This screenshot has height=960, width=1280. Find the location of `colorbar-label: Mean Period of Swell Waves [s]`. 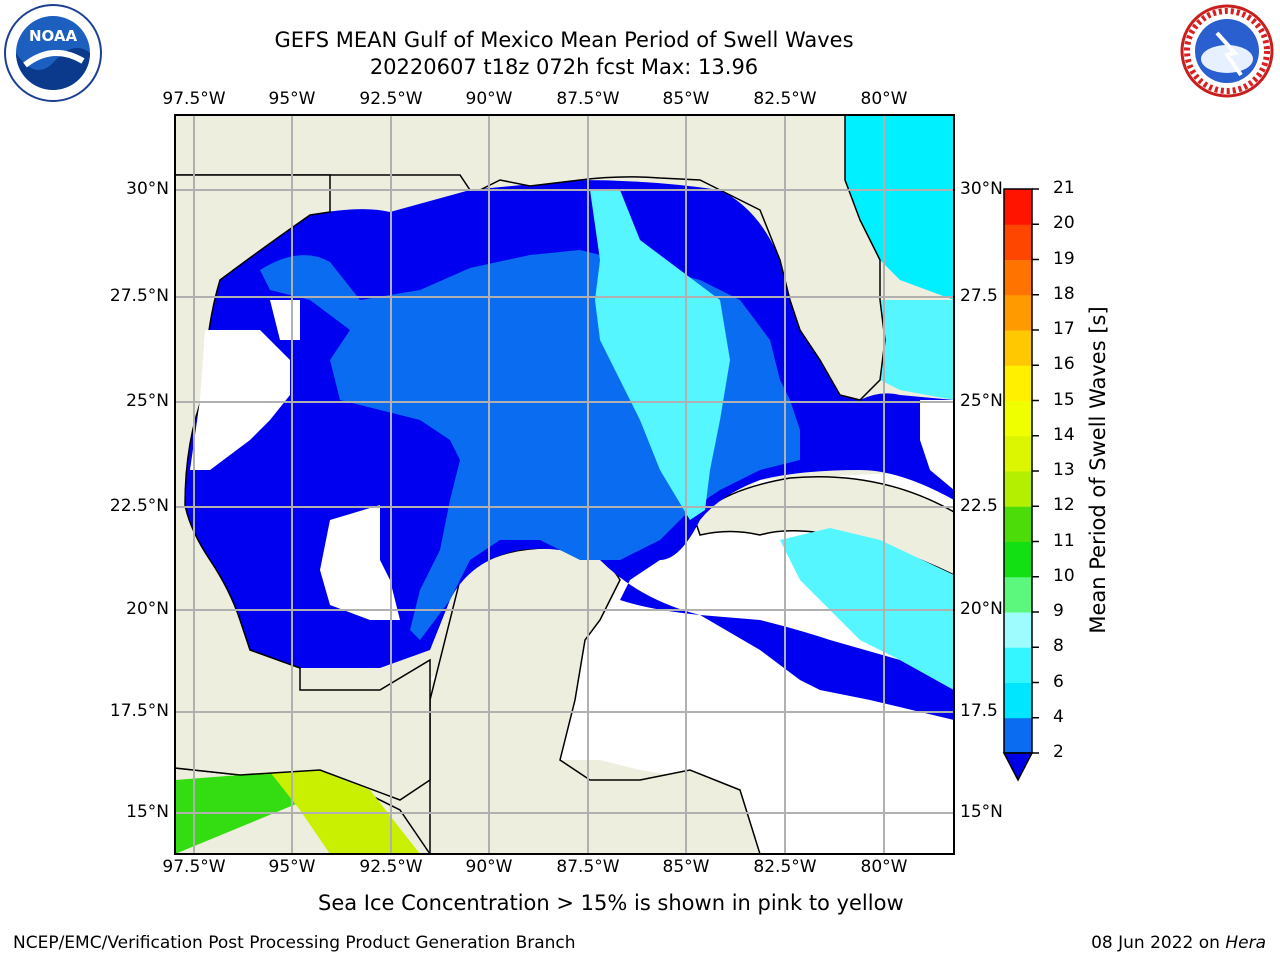

colorbar-label: Mean Period of Swell Waves [s] is located at coordinates (1098, 470).